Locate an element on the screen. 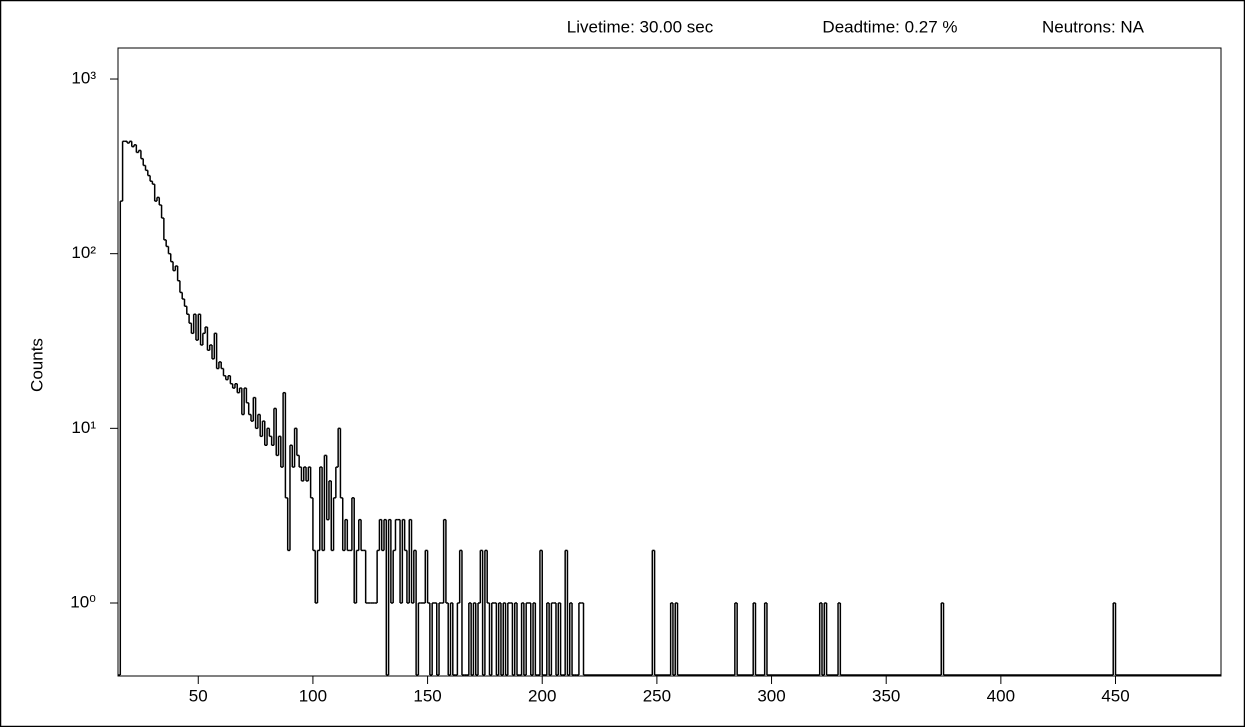 The height and width of the screenshot is (727, 1245). x-tick-label: 300 is located at coordinates (771, 695).